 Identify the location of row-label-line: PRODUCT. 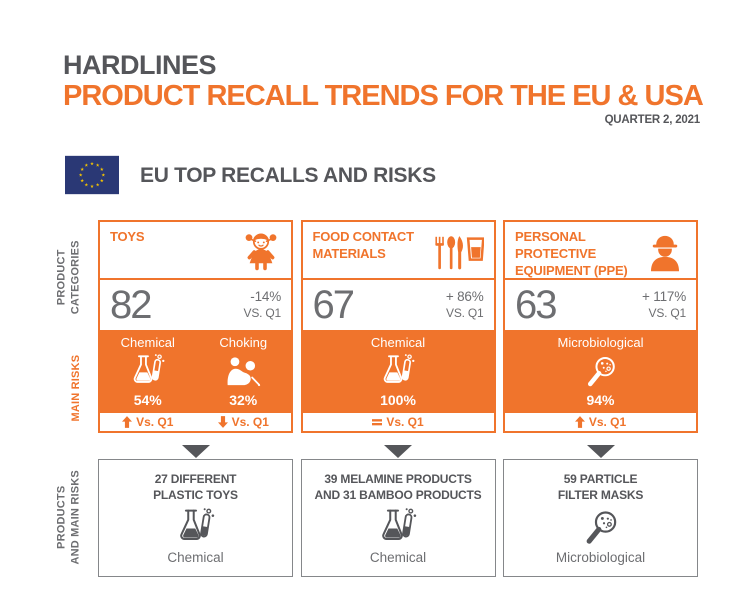
(61, 277).